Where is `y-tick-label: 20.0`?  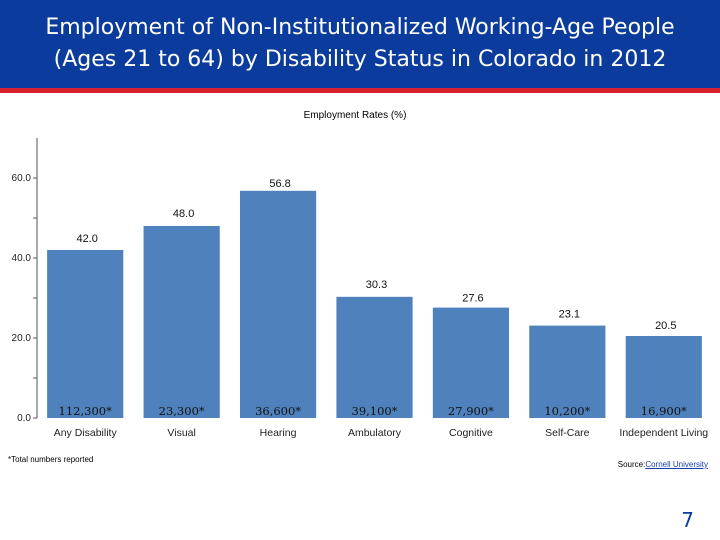 y-tick-label: 20.0 is located at coordinates (22, 338).